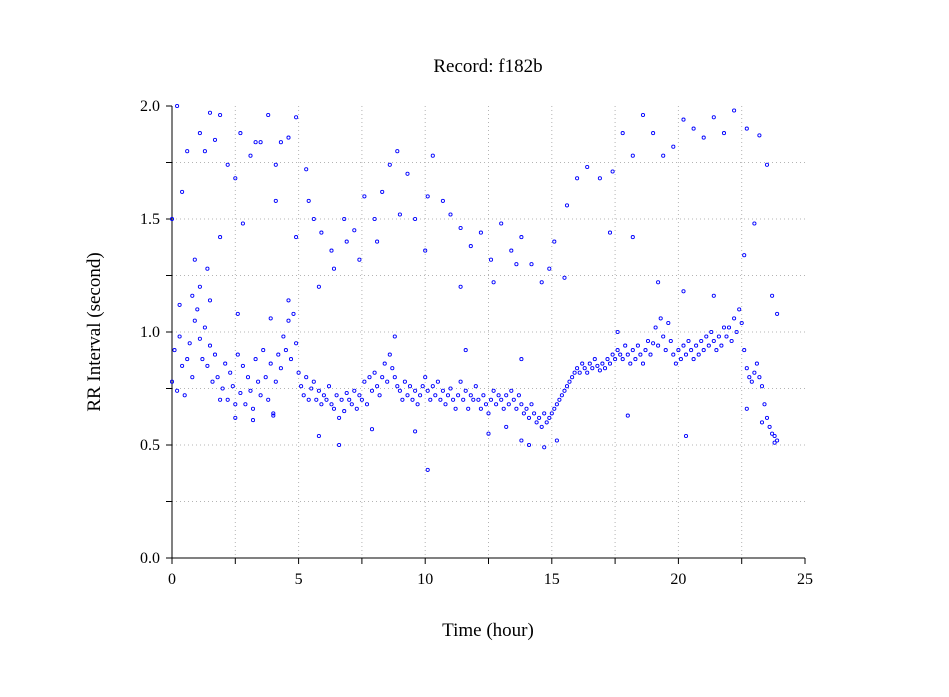 The height and width of the screenshot is (697, 949). I want to click on y-tick-label: 1.5, so click(150, 219).